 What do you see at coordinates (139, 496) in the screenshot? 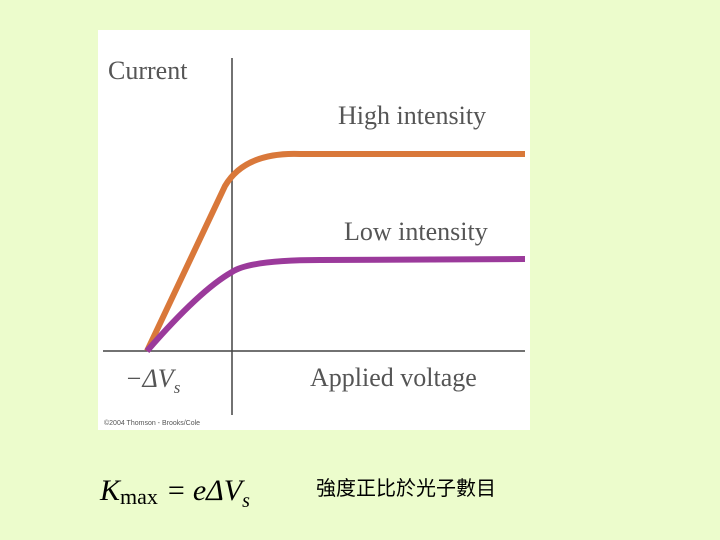
I see `formula-subscript: max` at bounding box center [139, 496].